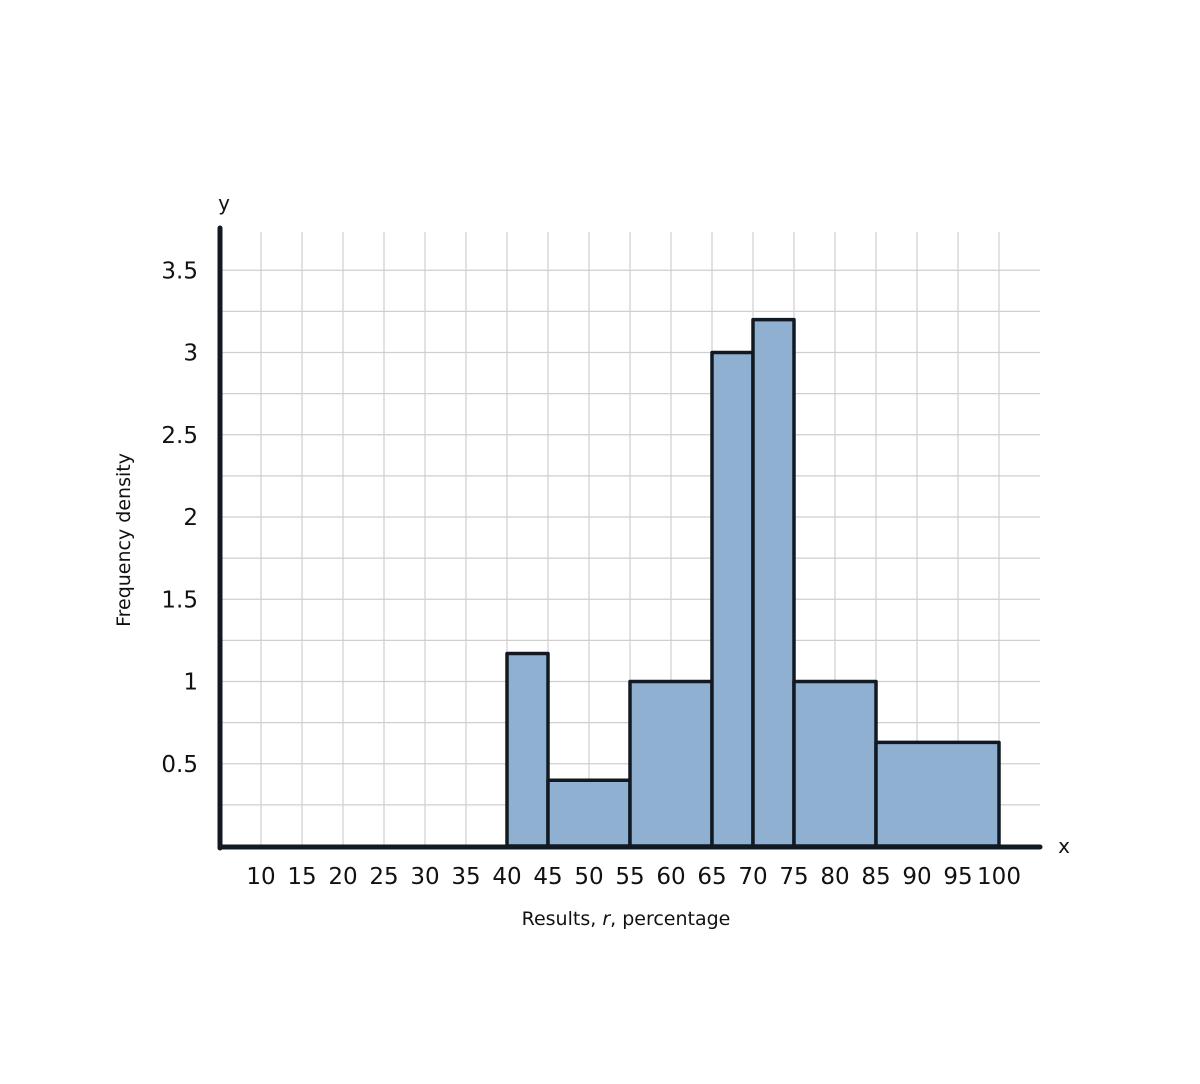 The width and height of the screenshot is (1200, 1084). What do you see at coordinates (190, 683) in the screenshot?
I see `y-tick-label: 1` at bounding box center [190, 683].